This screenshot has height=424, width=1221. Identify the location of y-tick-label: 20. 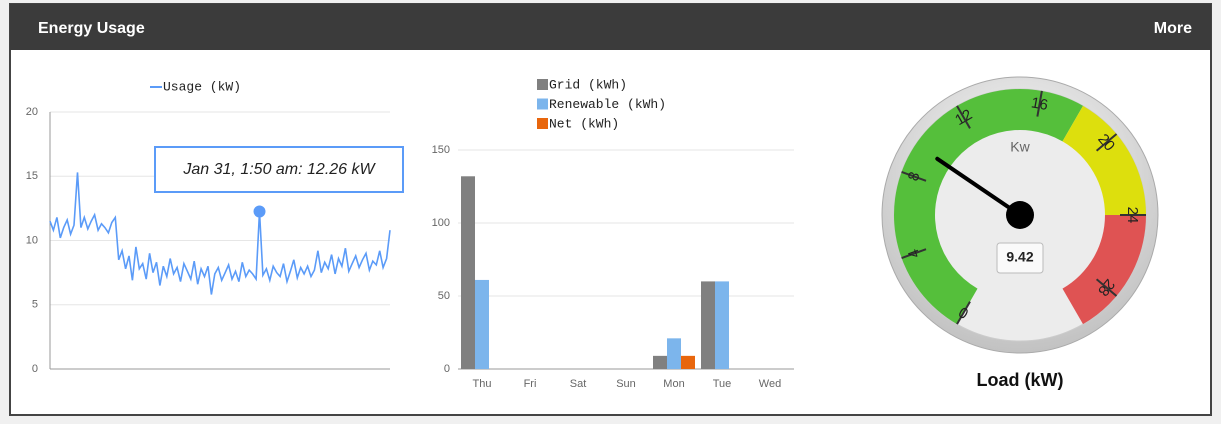
(32, 112).